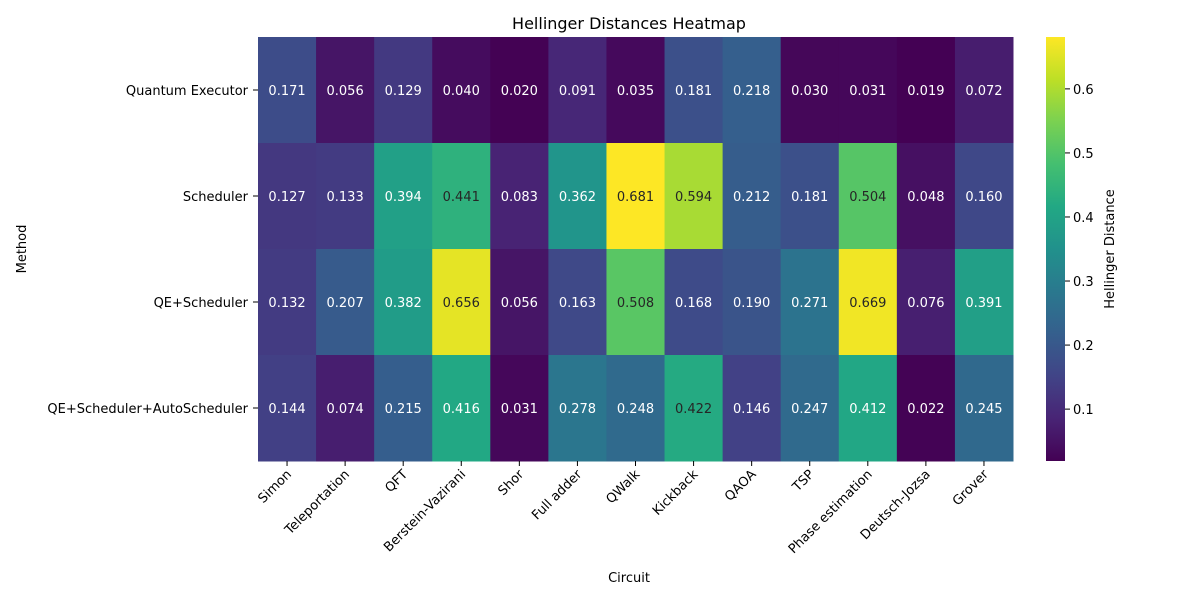 Image resolution: width=1200 pixels, height=605 pixels. I want to click on cell-value-label: 0.163, so click(577, 303).